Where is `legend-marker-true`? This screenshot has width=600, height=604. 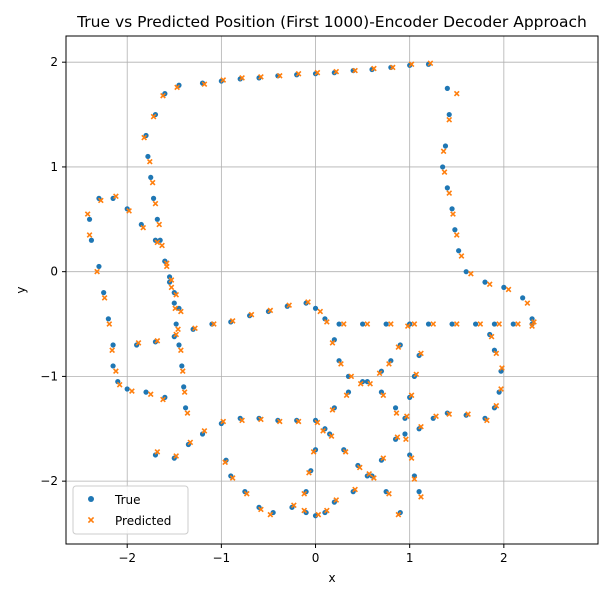 legend-marker-true is located at coordinates (91, 499).